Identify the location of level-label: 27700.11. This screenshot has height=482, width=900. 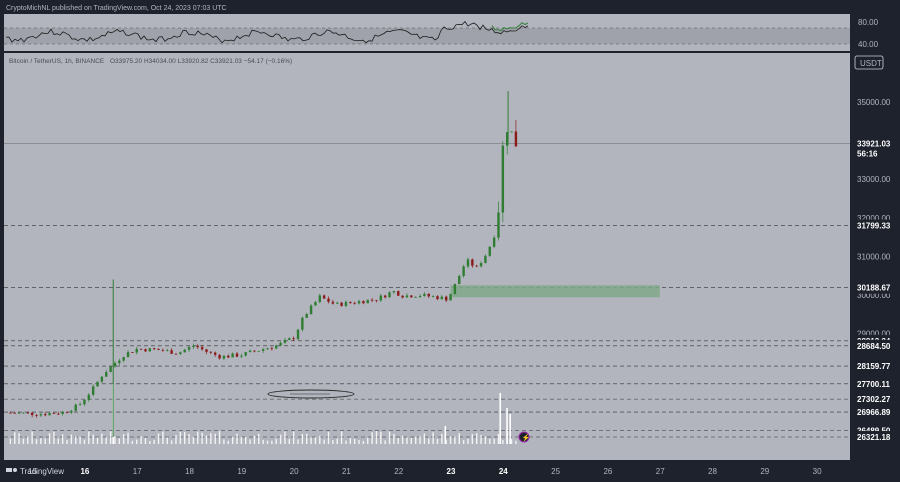
(873, 384).